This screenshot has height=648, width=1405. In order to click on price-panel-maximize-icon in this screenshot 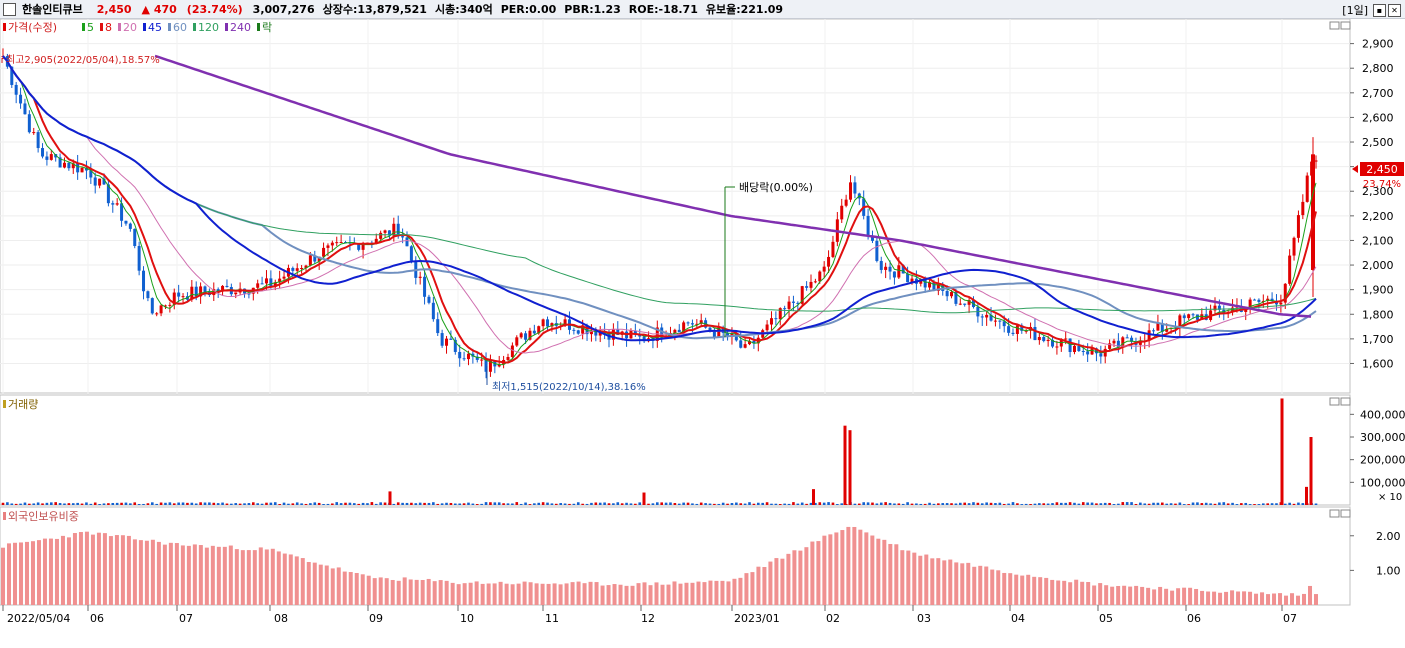, I will do `click(1345, 25)`.